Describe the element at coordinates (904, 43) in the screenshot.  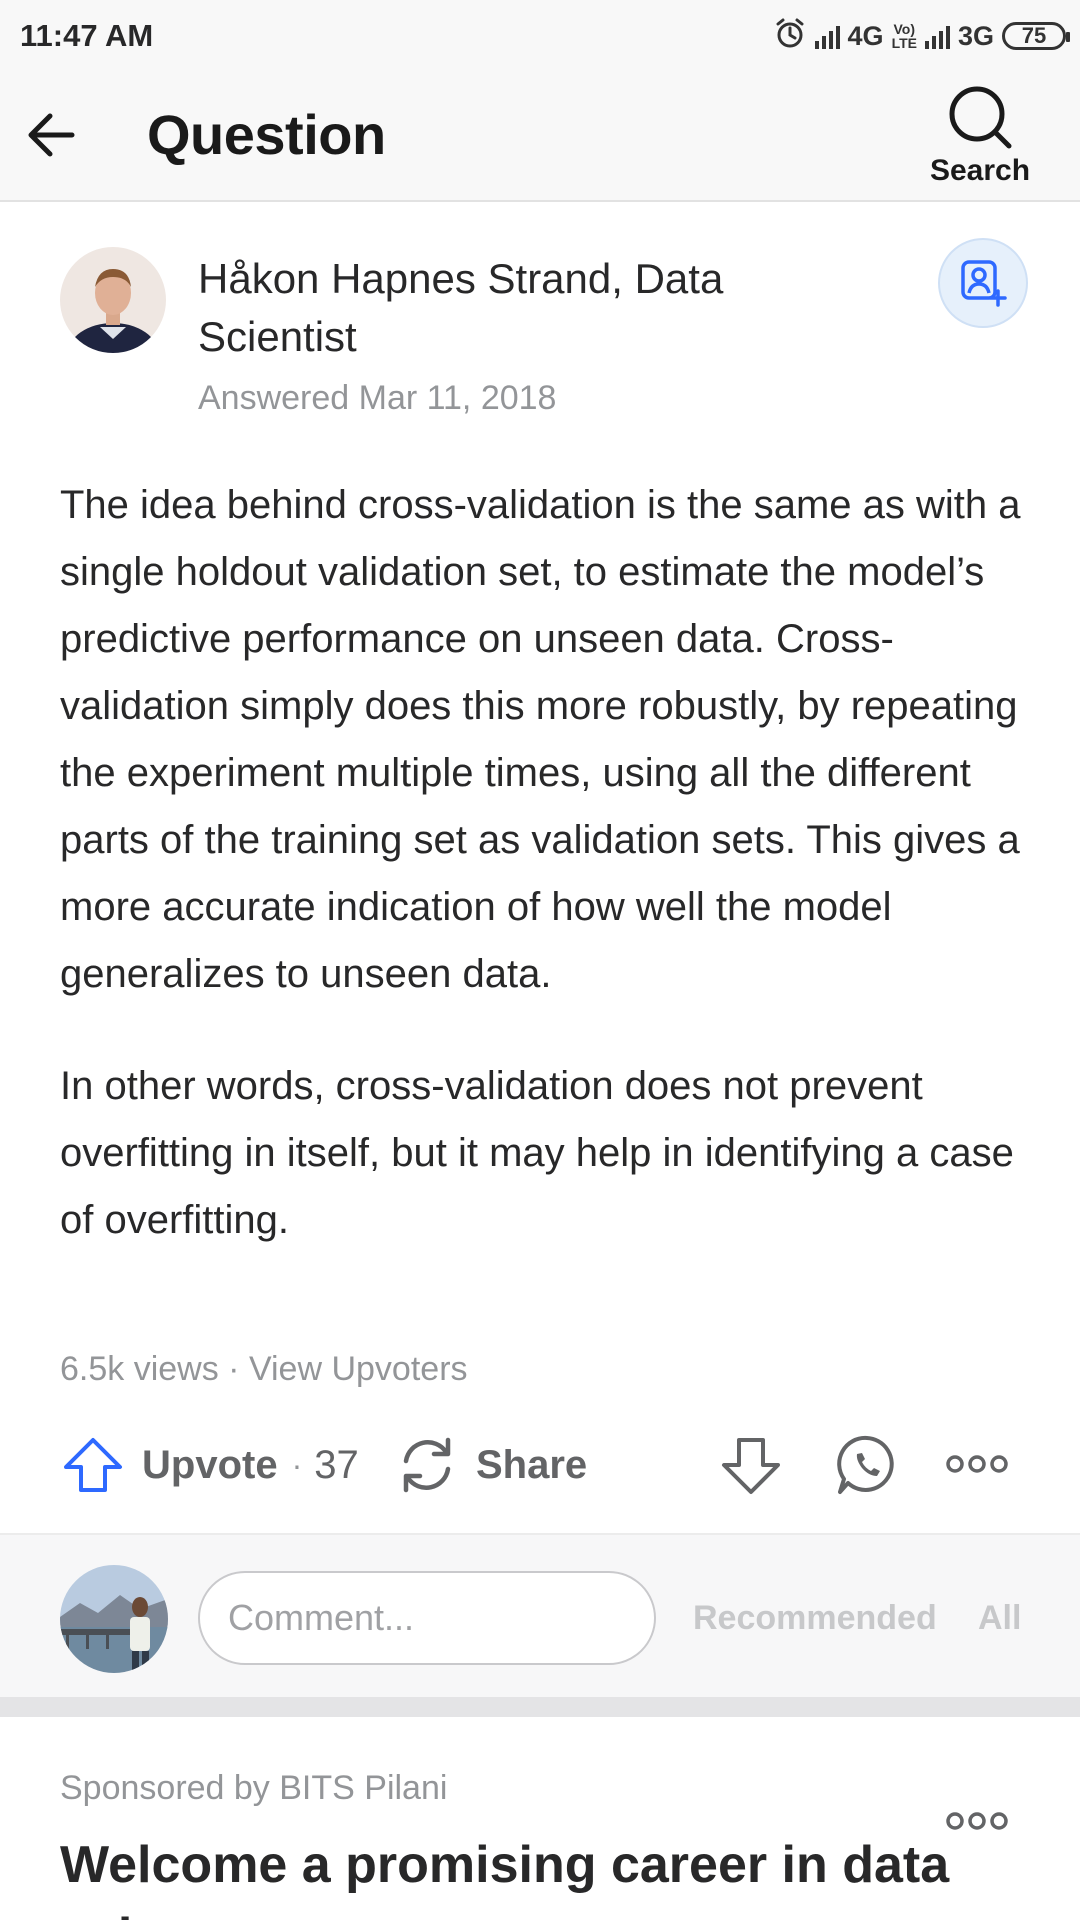
I see `volte-bottom: LTE` at that location.